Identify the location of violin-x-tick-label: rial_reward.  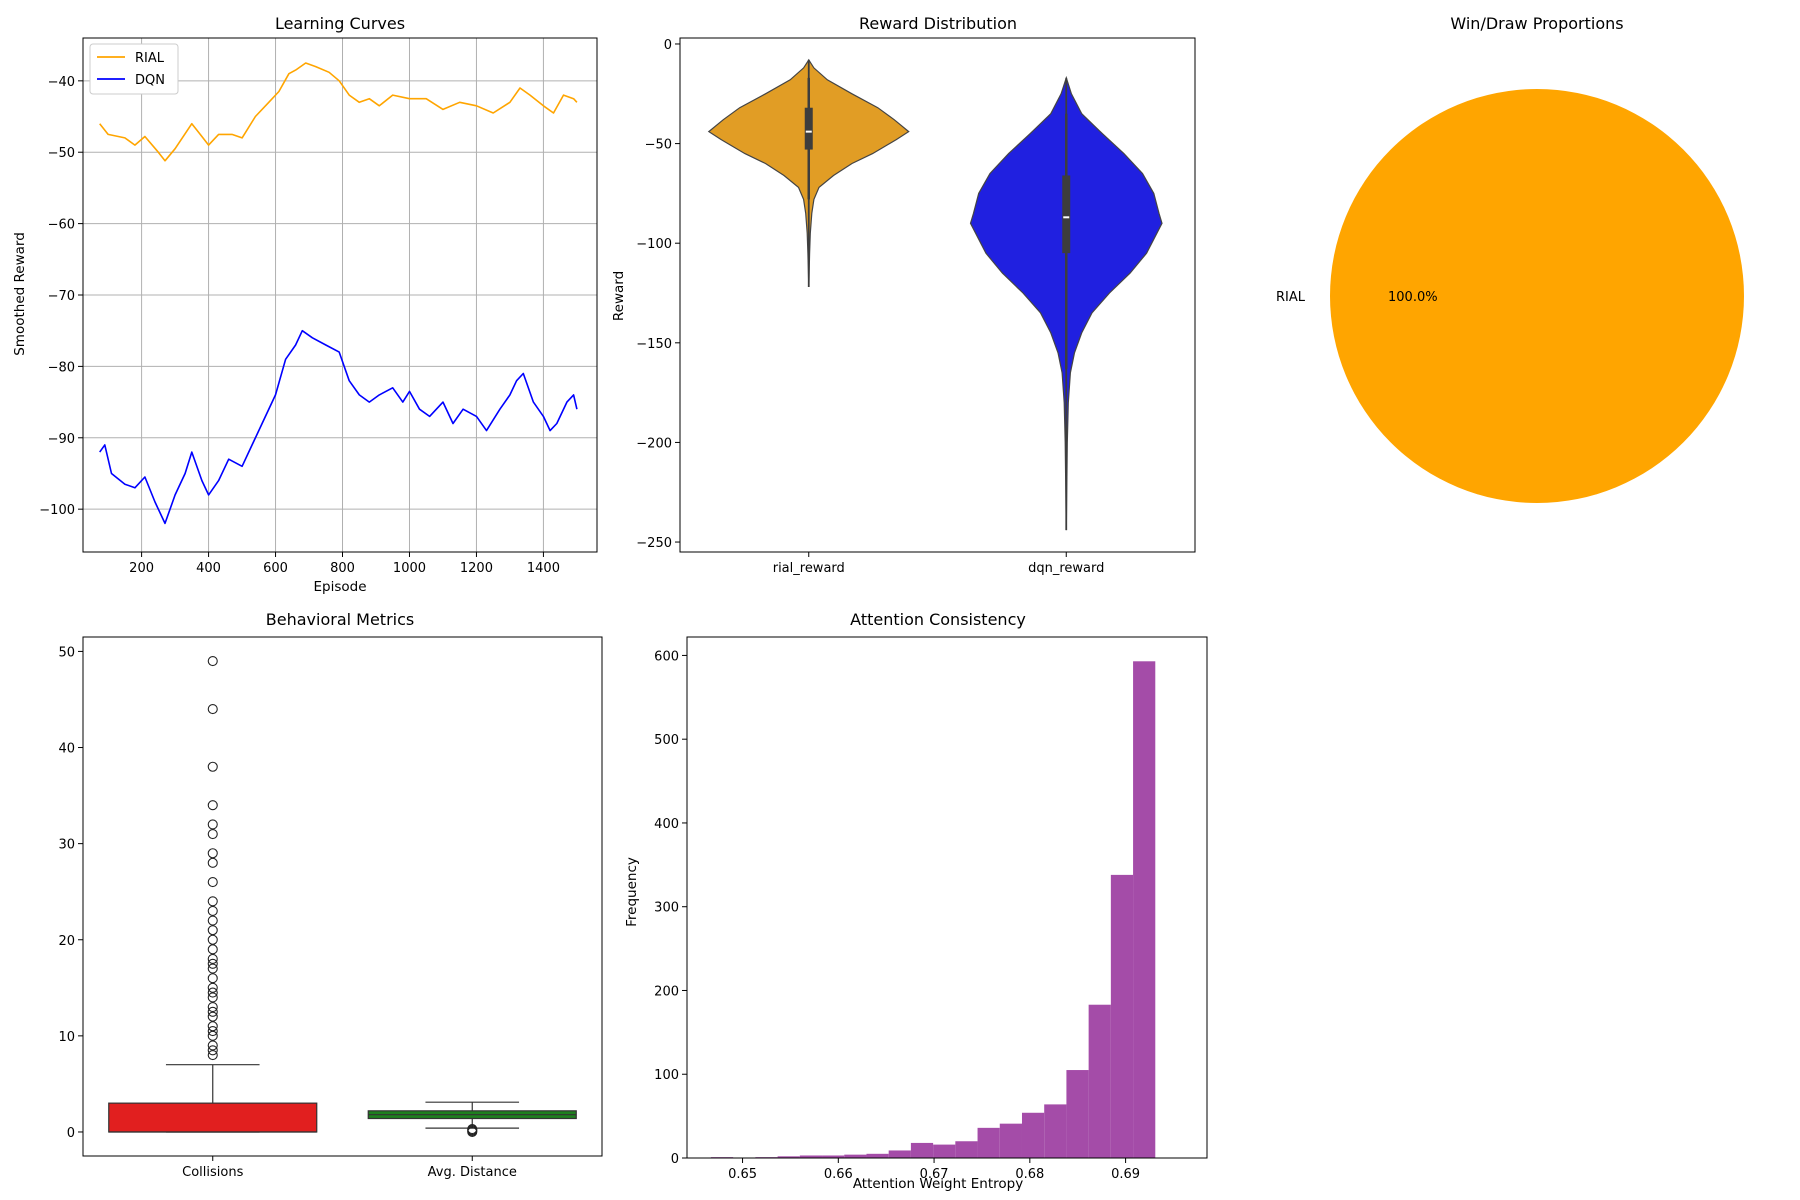
(809, 568).